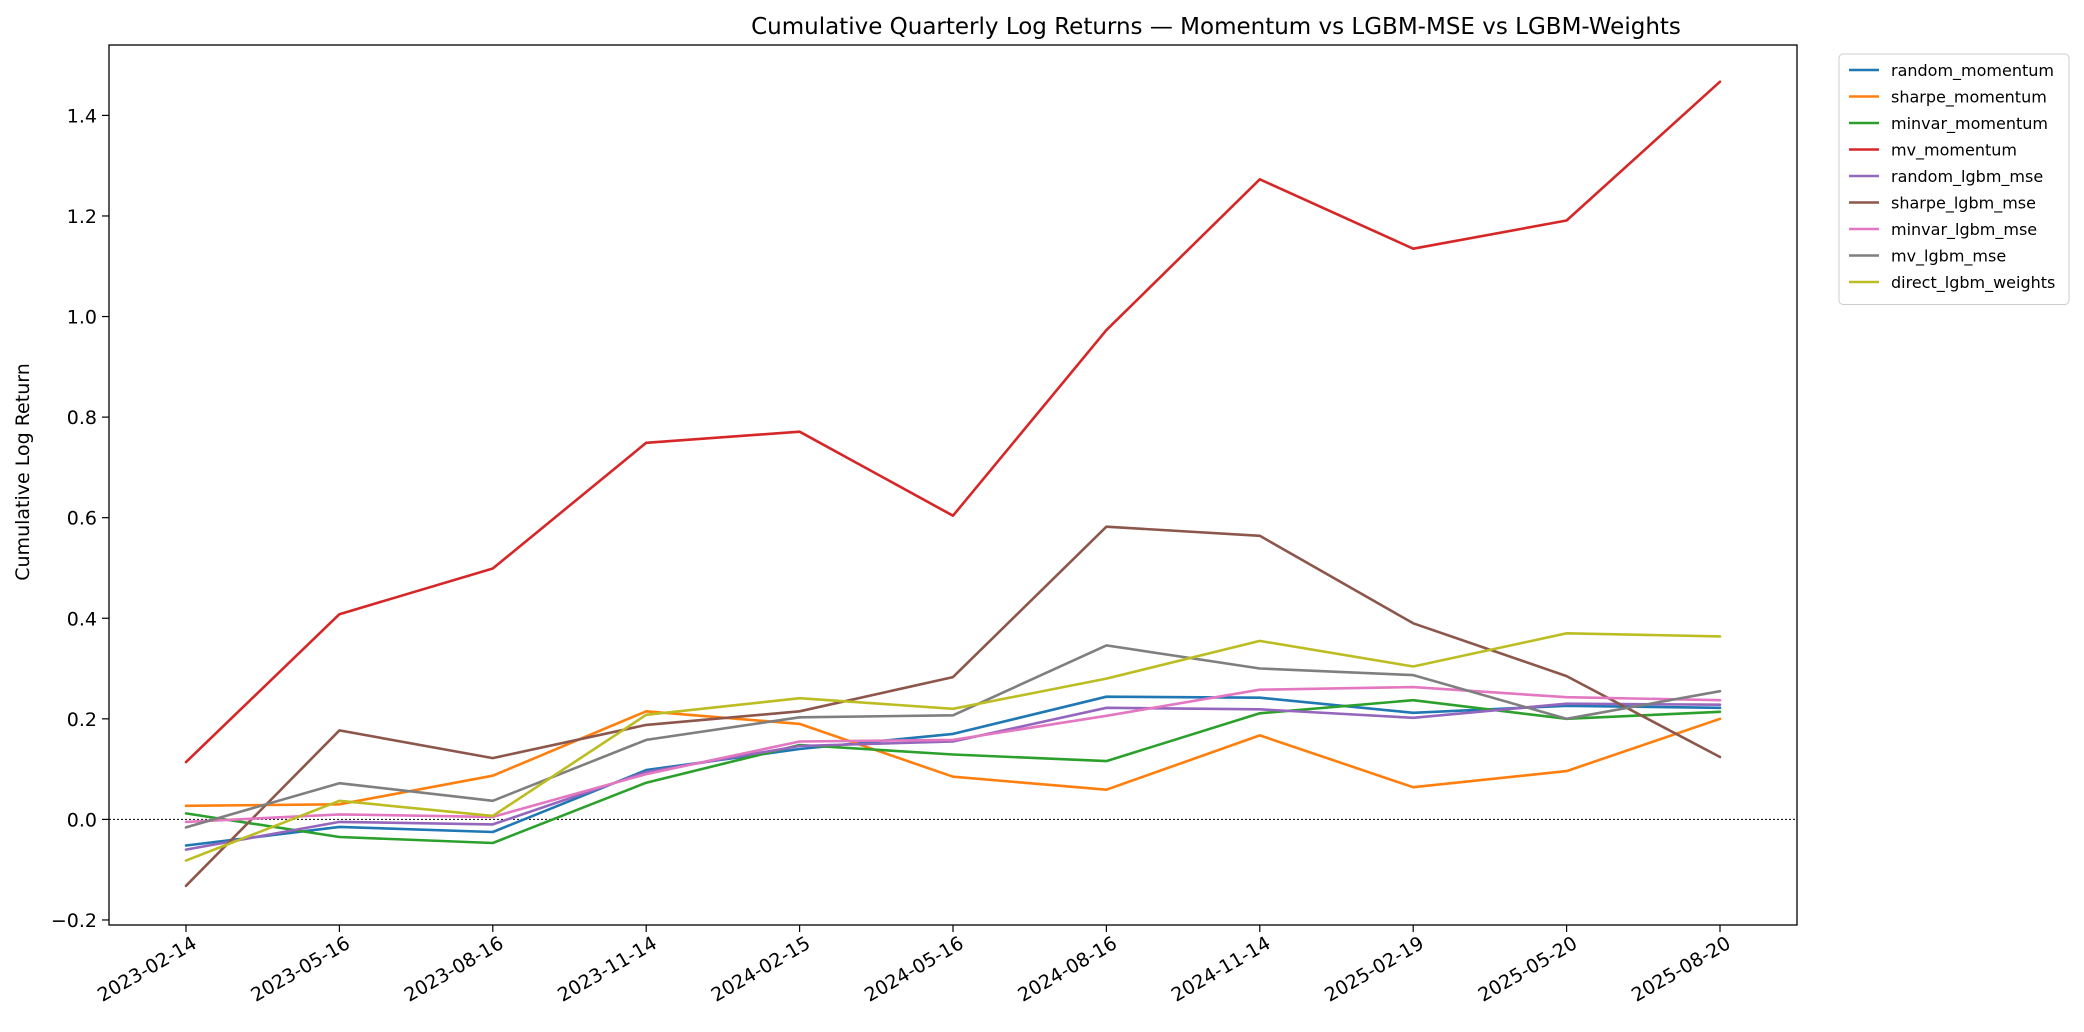 The image size is (2084, 1032). I want to click on legend-label-sharpe_lgbm_mse: sharpe_lgbm_mse, so click(1963, 204).